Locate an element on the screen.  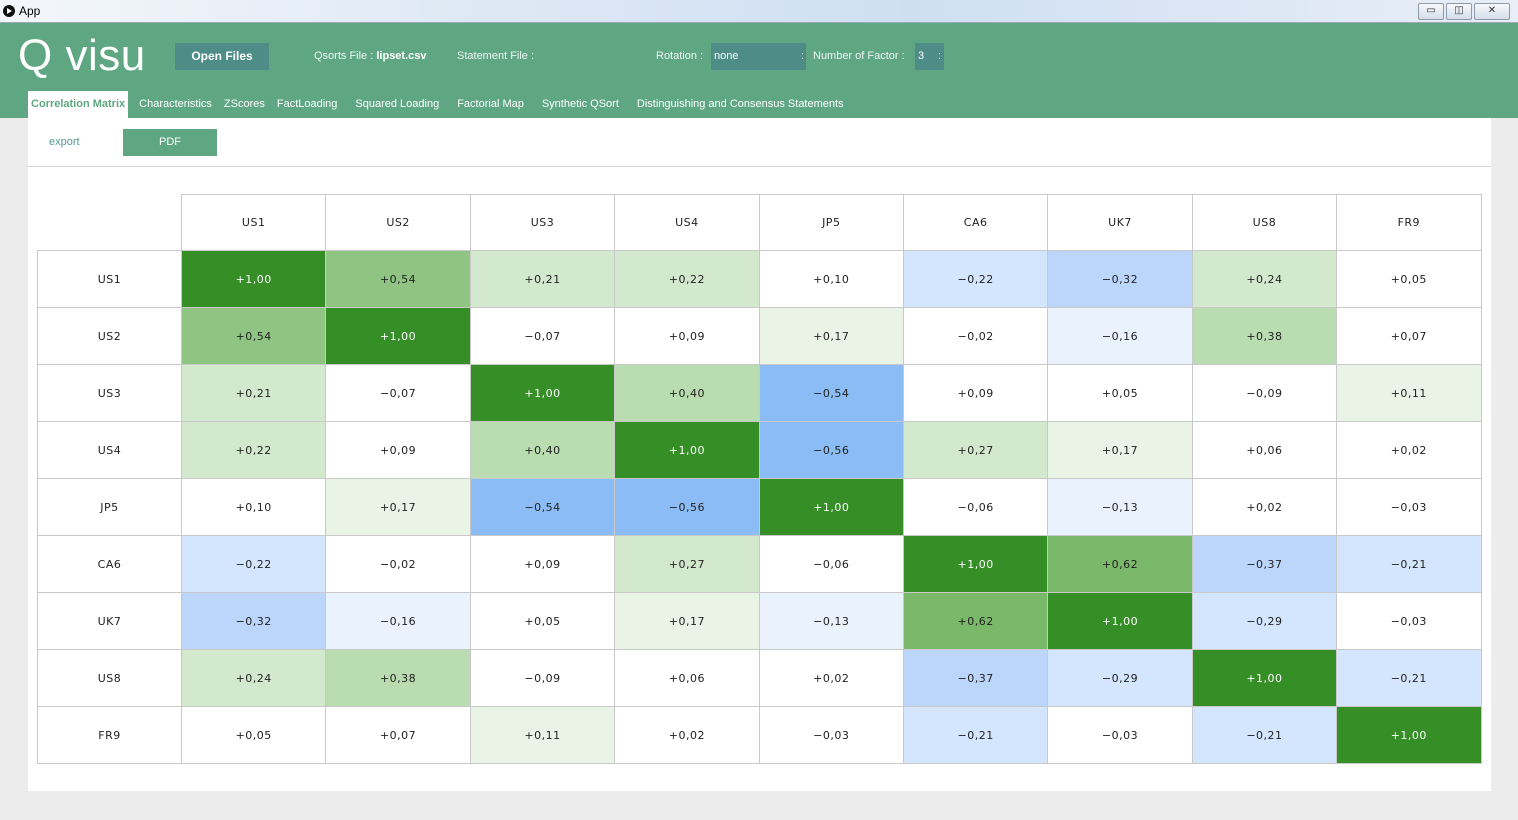
column-header: US4 is located at coordinates (687, 222).